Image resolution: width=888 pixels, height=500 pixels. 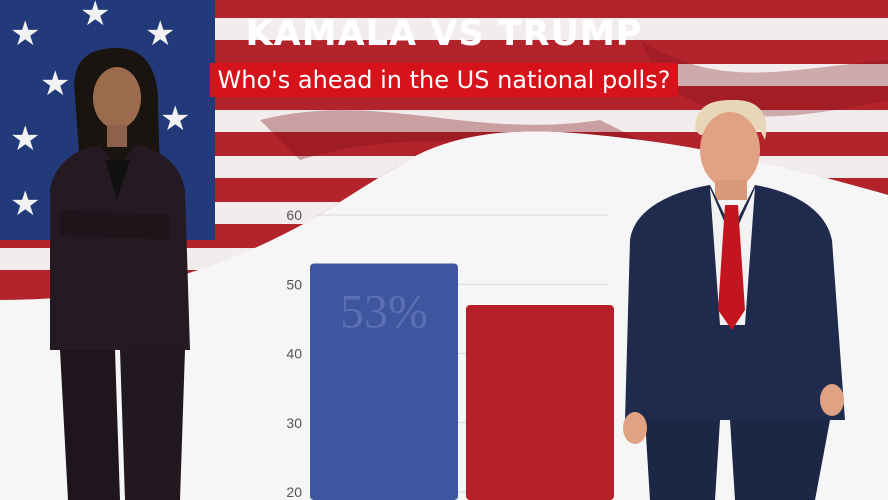 What do you see at coordinates (444, 34) in the screenshot?
I see `page-title: KAMALA VS TRUMP` at bounding box center [444, 34].